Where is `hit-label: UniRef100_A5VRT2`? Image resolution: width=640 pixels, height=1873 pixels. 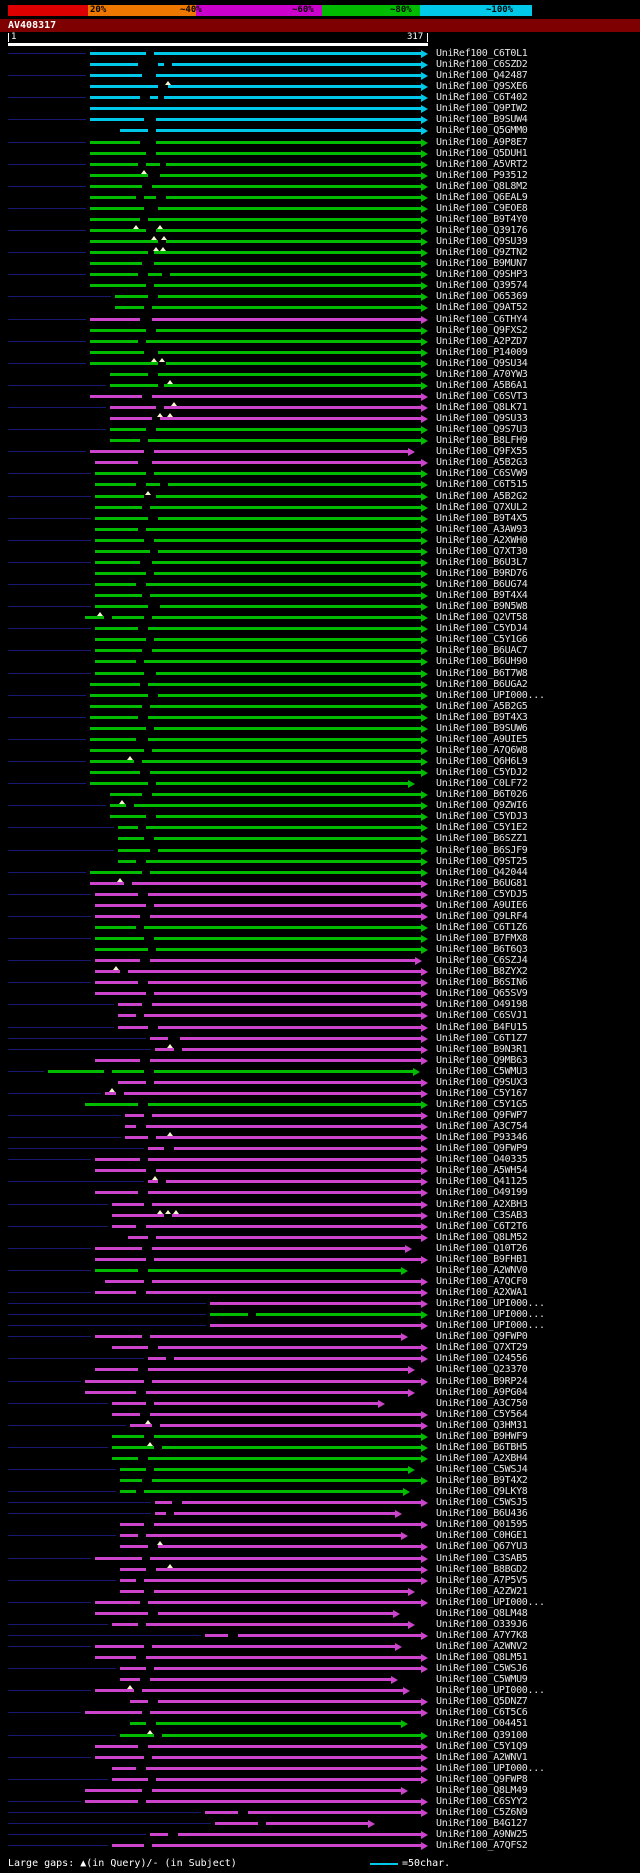
hit-label: UniRef100_A5VRT2 is located at coordinates (482, 164).